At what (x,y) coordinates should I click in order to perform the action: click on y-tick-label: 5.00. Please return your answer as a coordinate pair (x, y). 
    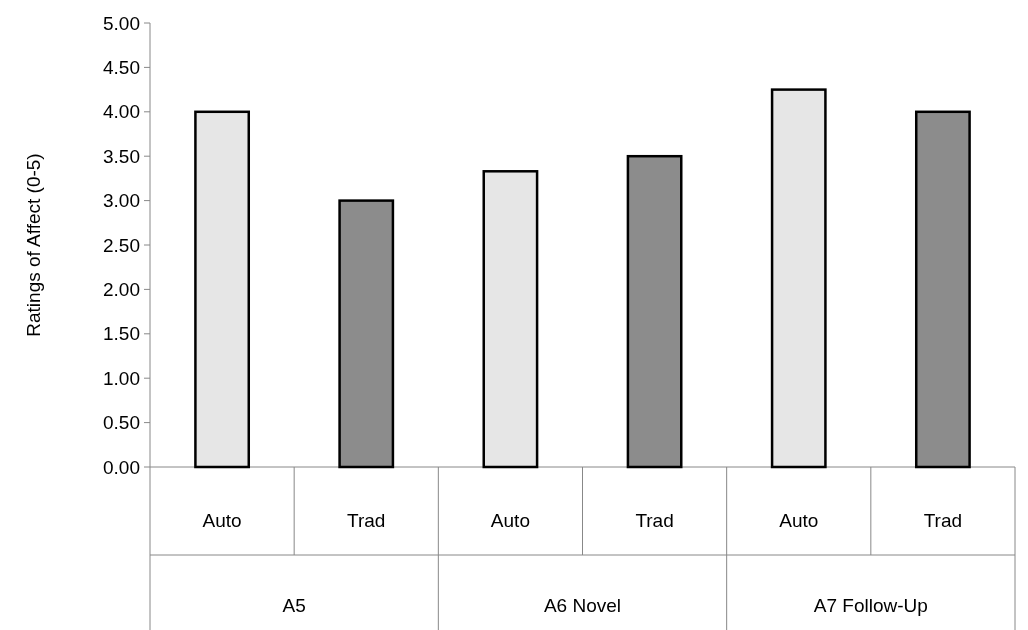
    Looking at the image, I should click on (121, 23).